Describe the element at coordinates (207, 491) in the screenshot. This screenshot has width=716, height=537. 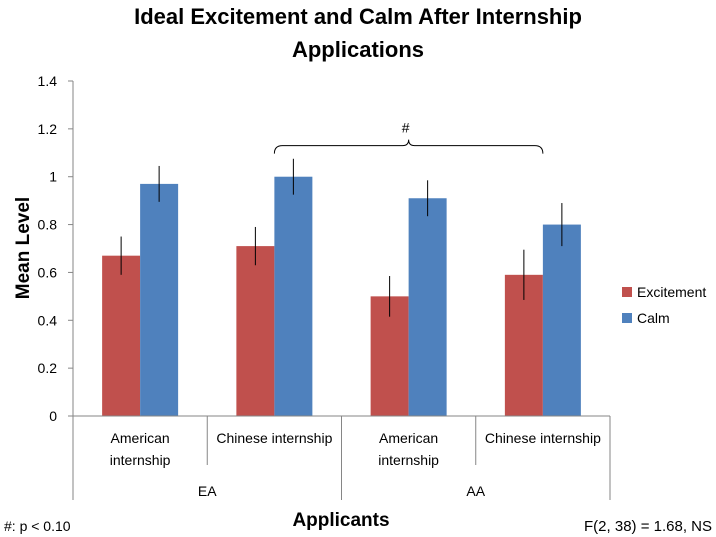
I see `group-label: EA` at that location.